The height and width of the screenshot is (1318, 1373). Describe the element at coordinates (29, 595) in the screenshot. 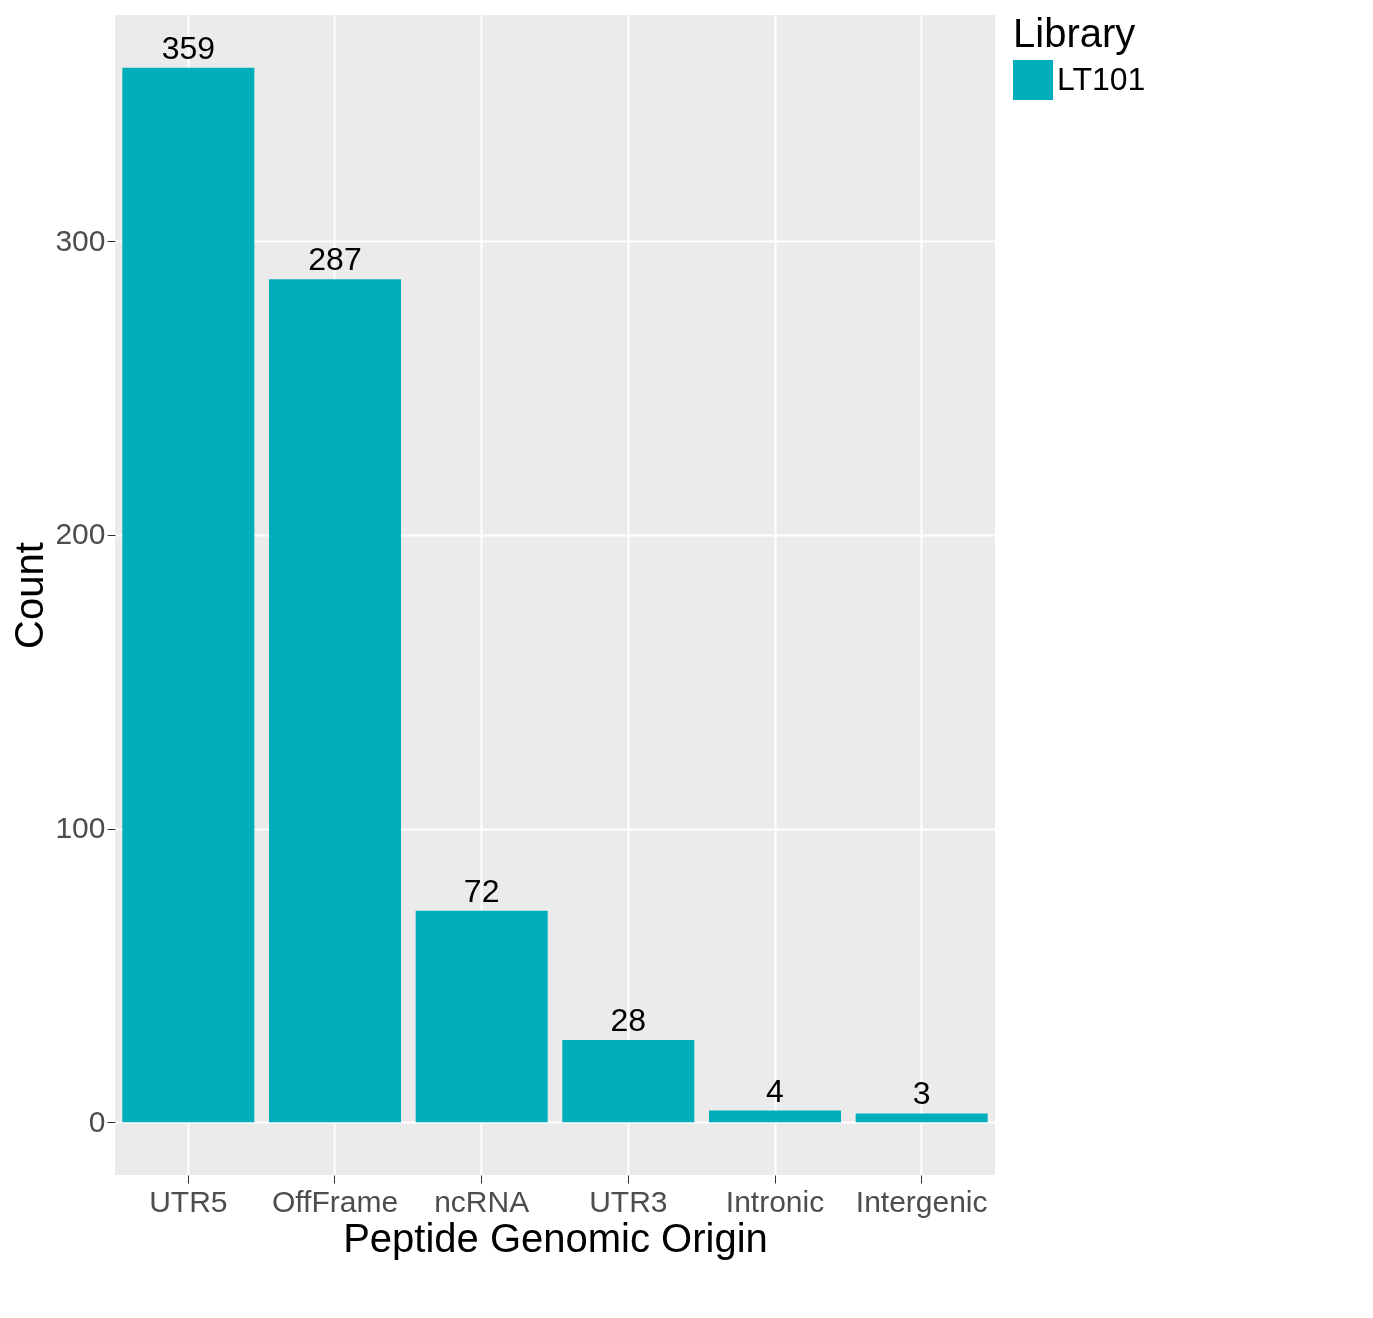

I see `y-axis-title: Count` at that location.